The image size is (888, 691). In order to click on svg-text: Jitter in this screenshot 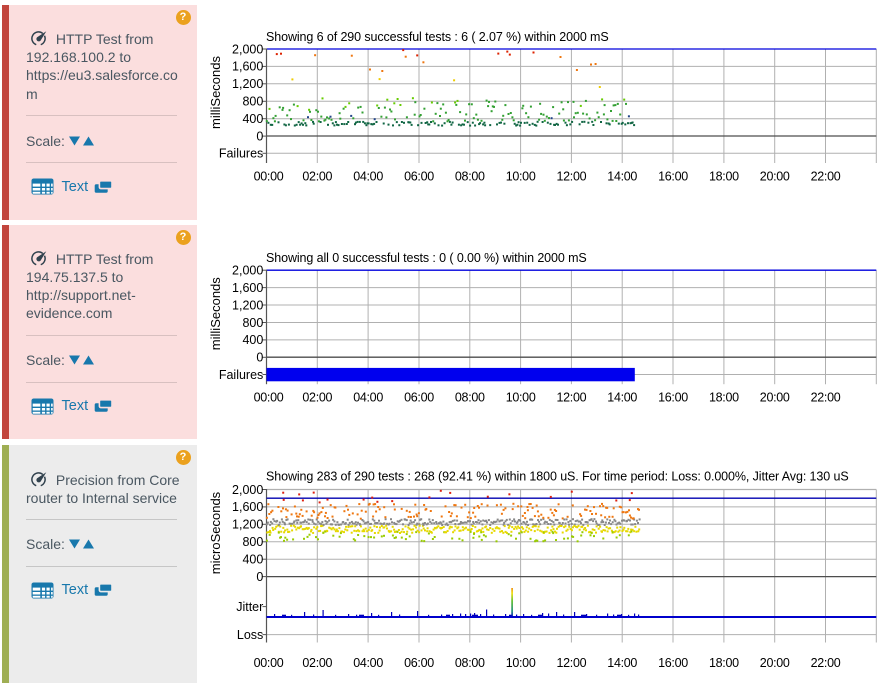, I will do `click(249, 607)`.